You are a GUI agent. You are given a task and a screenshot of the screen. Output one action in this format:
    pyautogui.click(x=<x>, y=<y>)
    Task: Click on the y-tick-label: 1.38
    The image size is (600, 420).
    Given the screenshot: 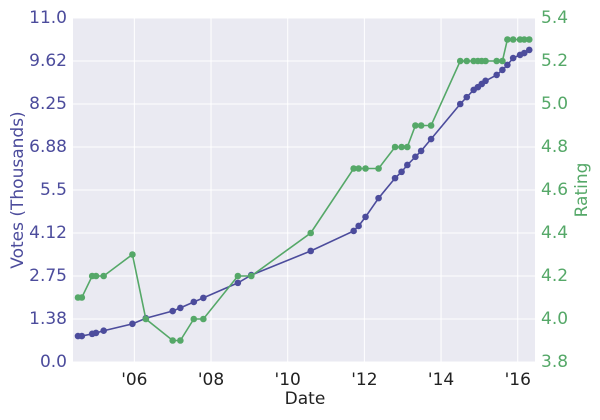 What is the action you would take?
    pyautogui.click(x=48, y=319)
    